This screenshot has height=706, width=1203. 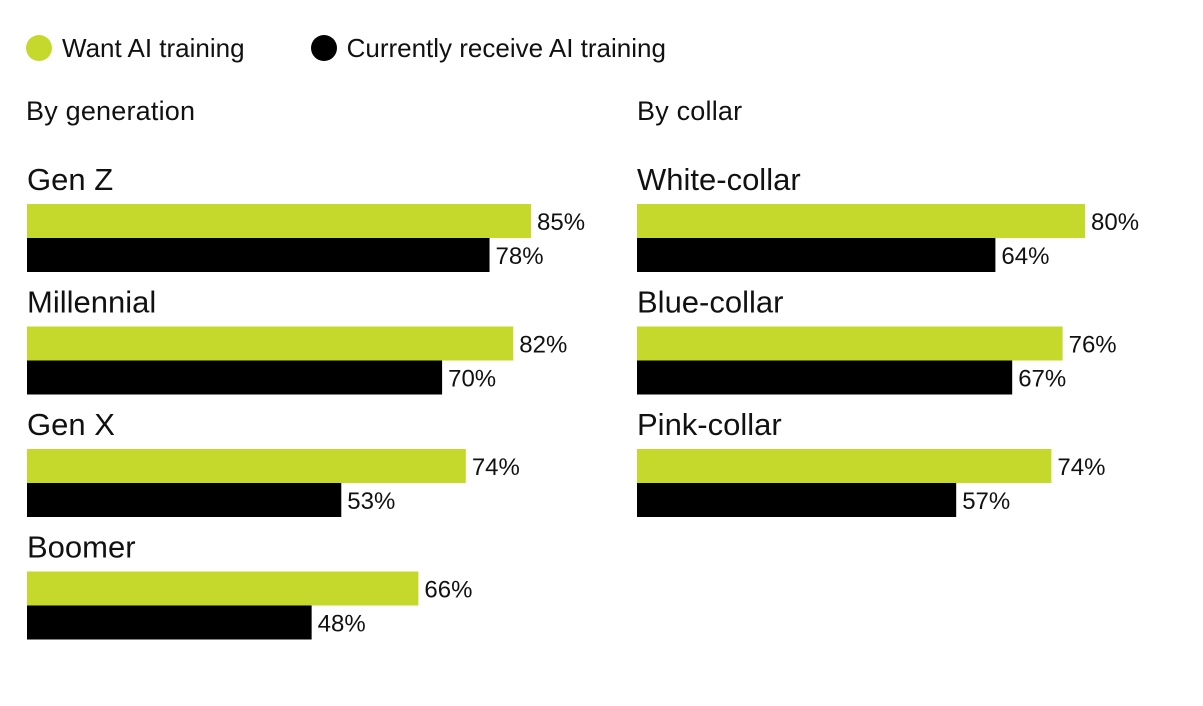 What do you see at coordinates (448, 590) in the screenshot?
I see `data-label: 66%` at bounding box center [448, 590].